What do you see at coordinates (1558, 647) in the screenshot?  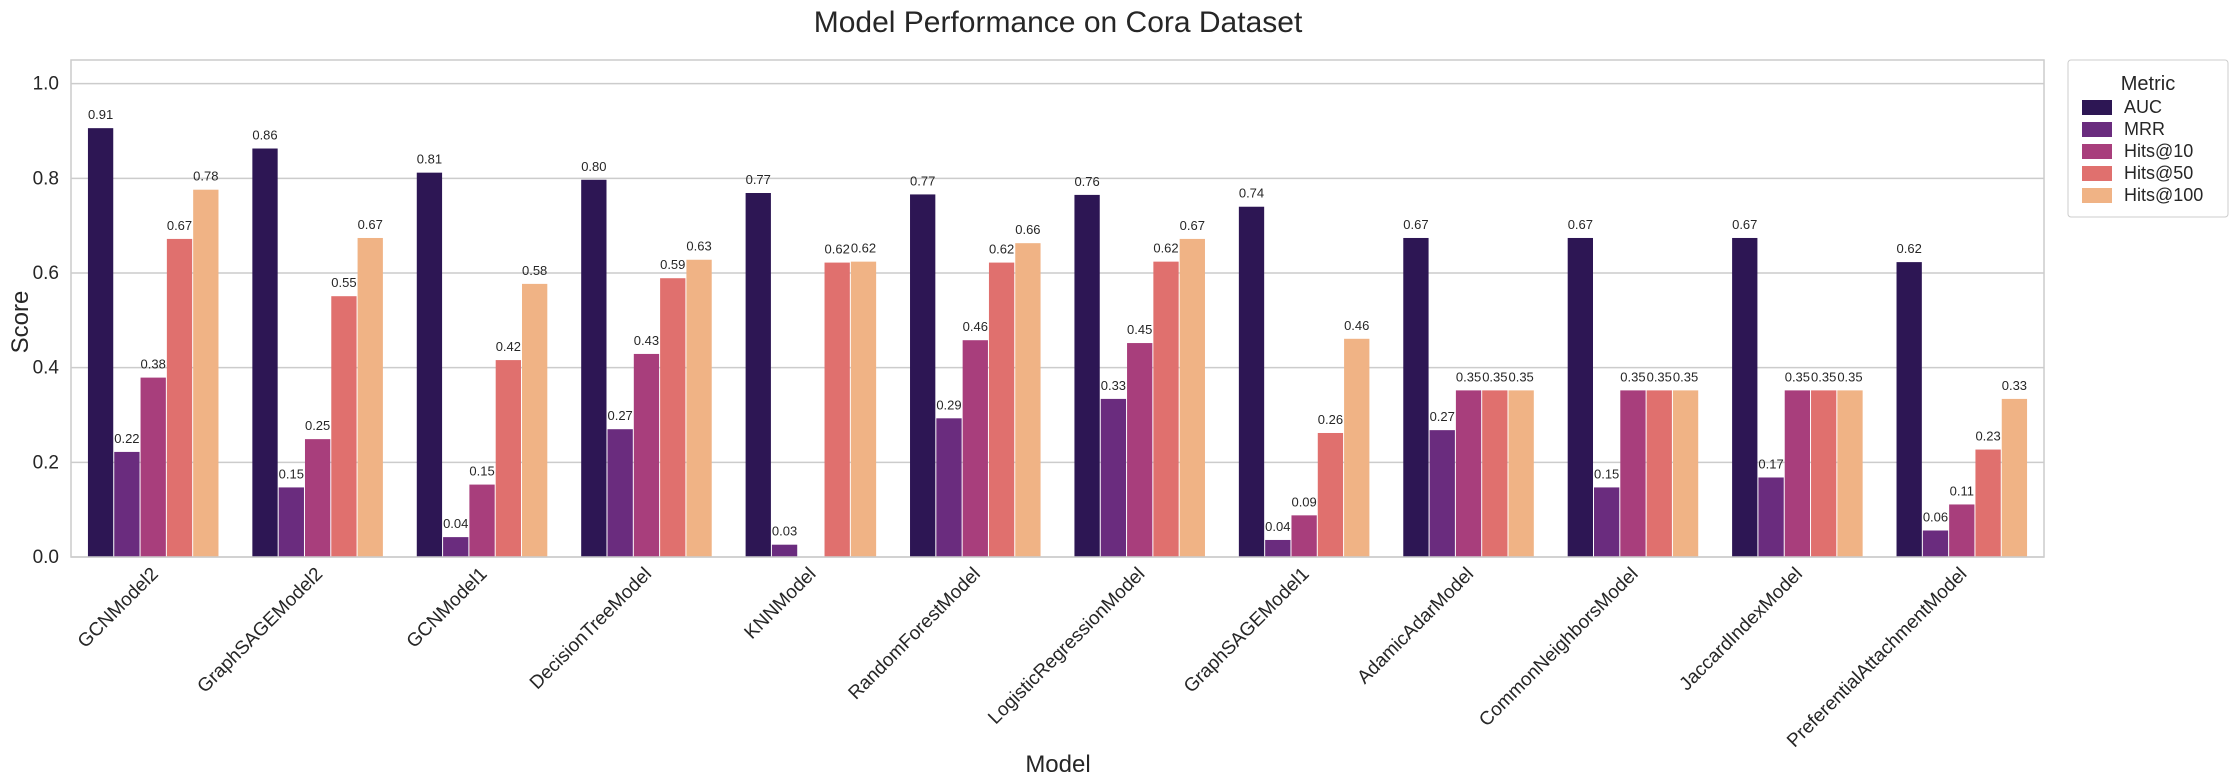 I see `x-tick-label: CommonNeighborsModel` at bounding box center [1558, 647].